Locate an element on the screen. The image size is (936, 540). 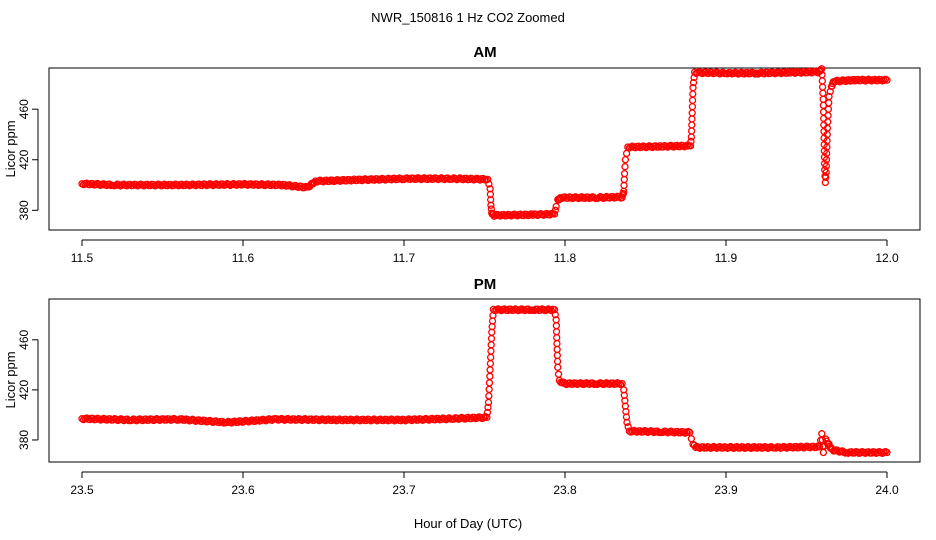
am-x-tick-label: 11.6 is located at coordinates (243, 258).